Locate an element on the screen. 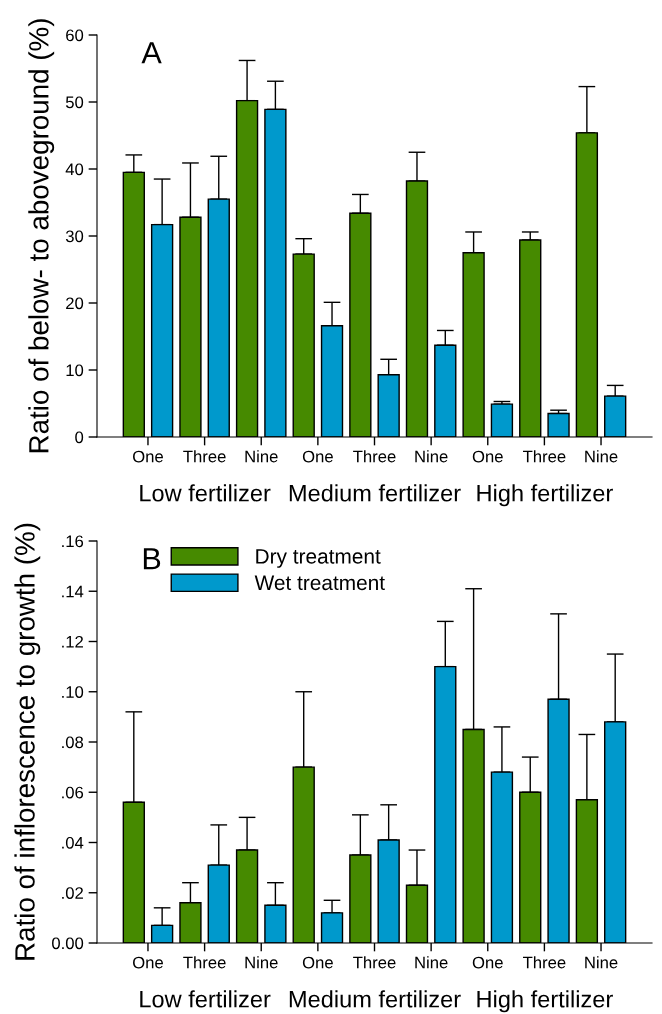 Image resolution: width=662 pixels, height=1014 pixels. y-tick-label: 0 is located at coordinates (79, 437).